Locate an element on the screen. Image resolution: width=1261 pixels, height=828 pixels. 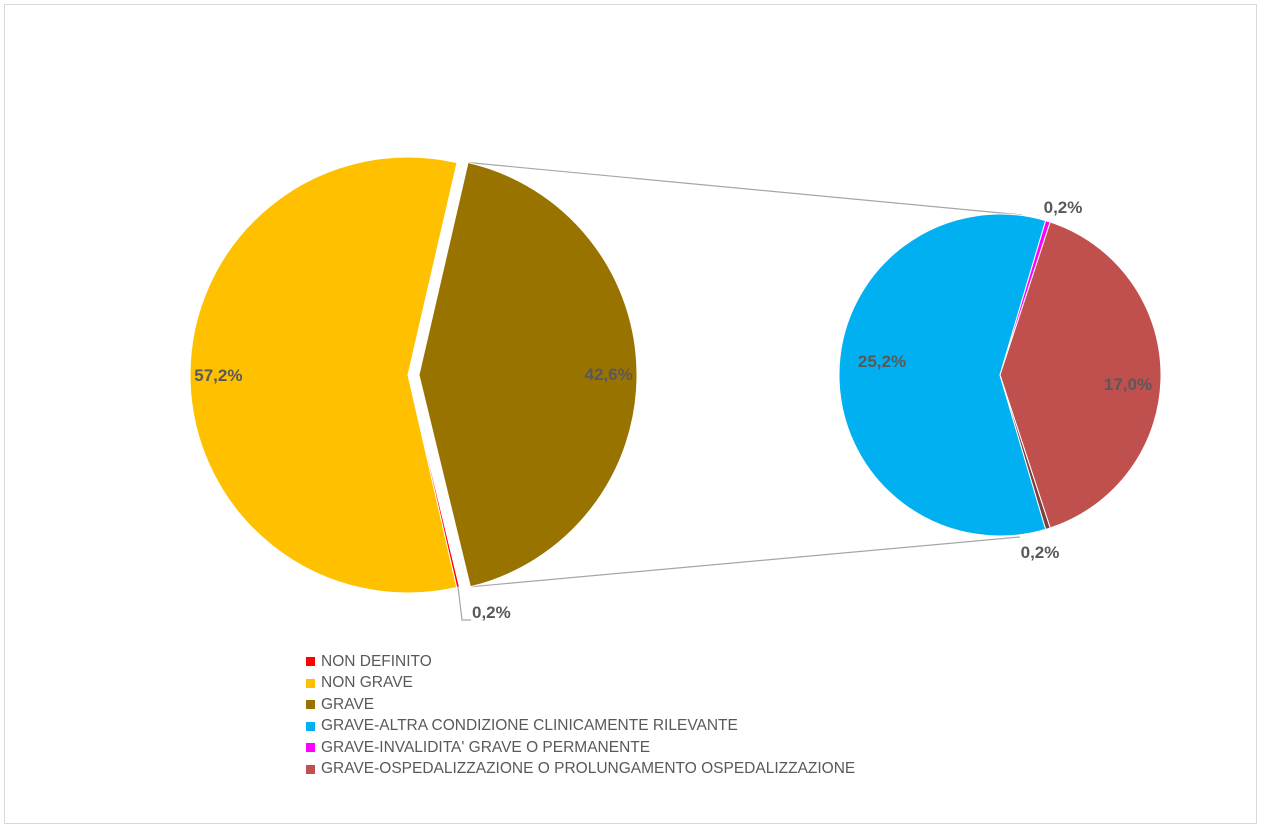
data-label-1: 57,2% is located at coordinates (218, 375).